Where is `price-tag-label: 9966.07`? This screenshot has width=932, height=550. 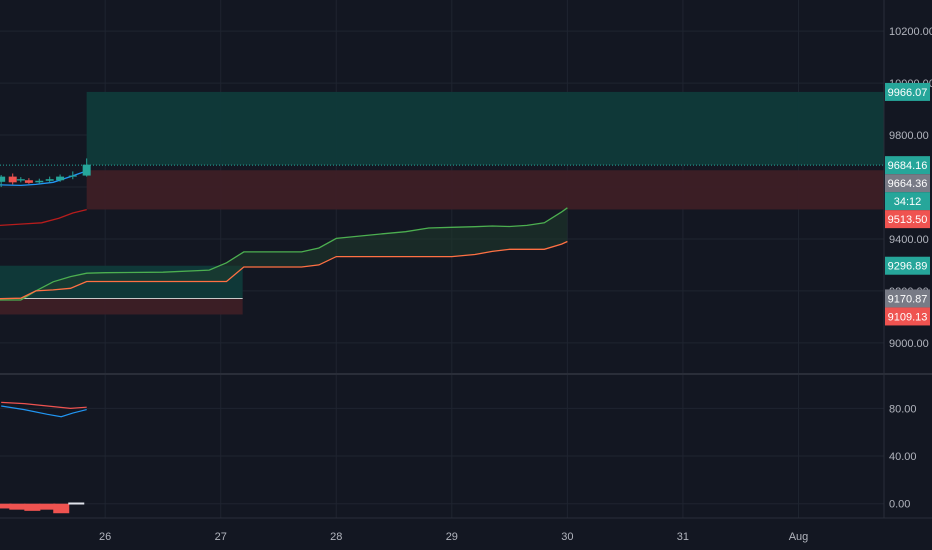 price-tag-label: 9966.07 is located at coordinates (908, 93).